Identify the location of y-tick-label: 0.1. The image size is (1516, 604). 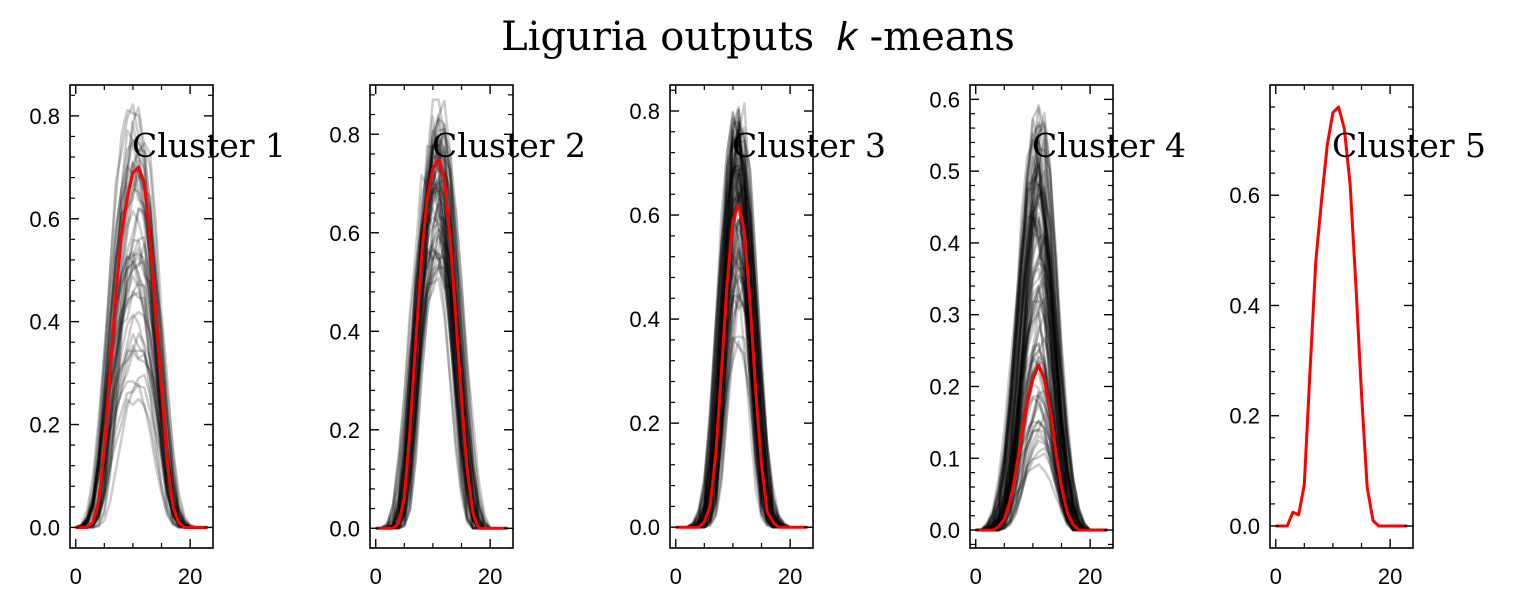
(944, 458).